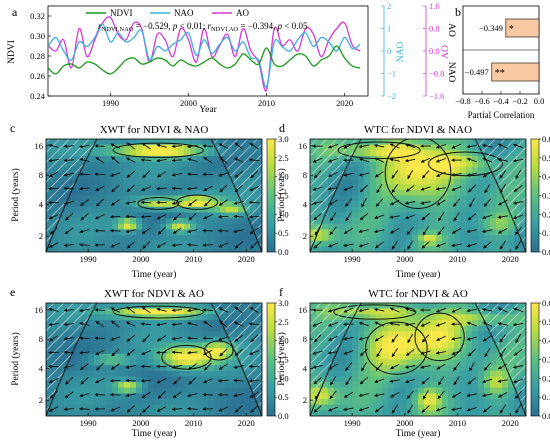 Image resolution: width=550 pixels, height=445 pixels. What do you see at coordinates (193, 423) in the screenshot?
I see `time-tick-label: 2010` at bounding box center [193, 423].